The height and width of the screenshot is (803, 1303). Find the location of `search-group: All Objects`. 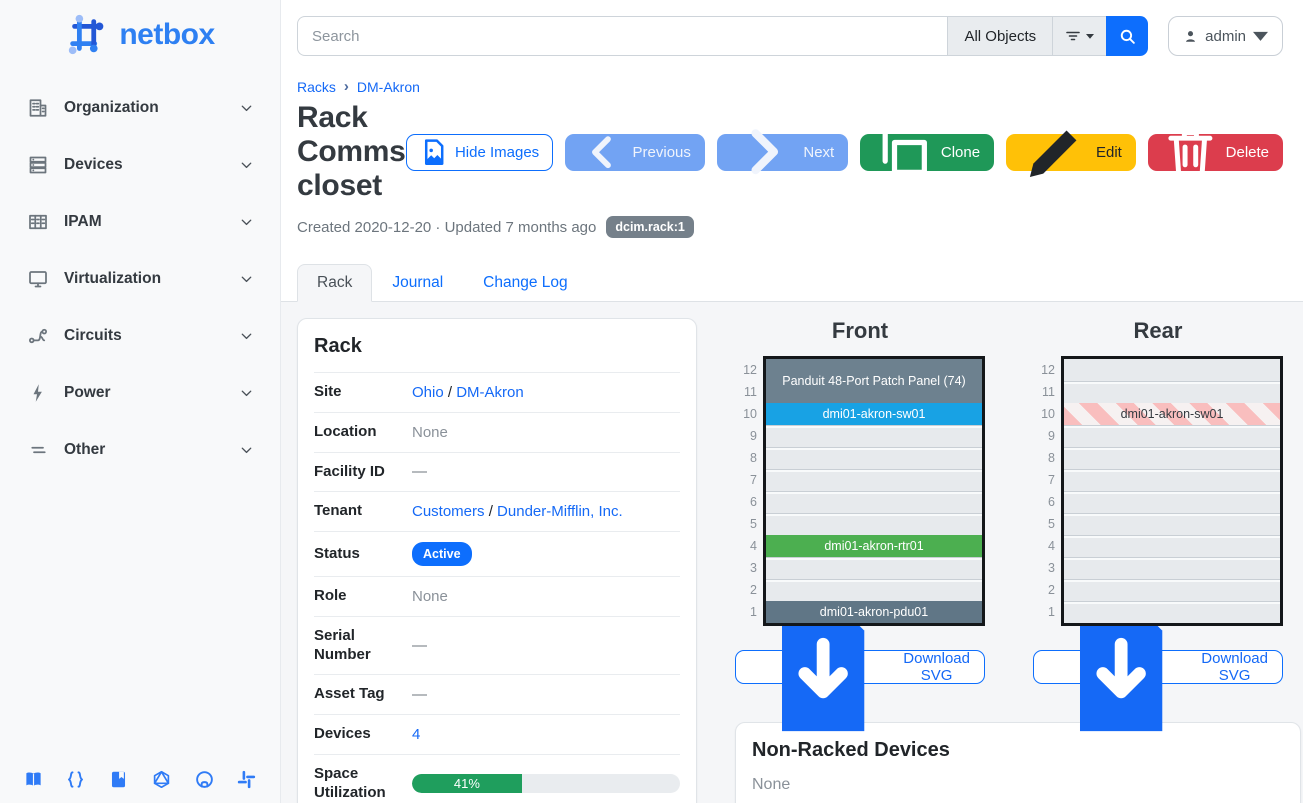

search-group: All Objects is located at coordinates (723, 36).